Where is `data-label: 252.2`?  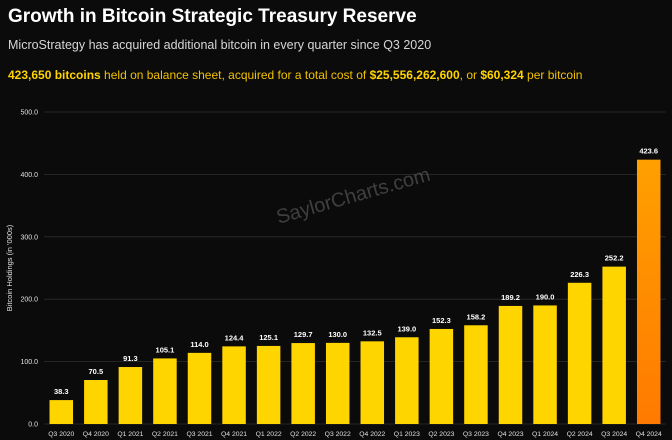 data-label: 252.2 is located at coordinates (614, 258).